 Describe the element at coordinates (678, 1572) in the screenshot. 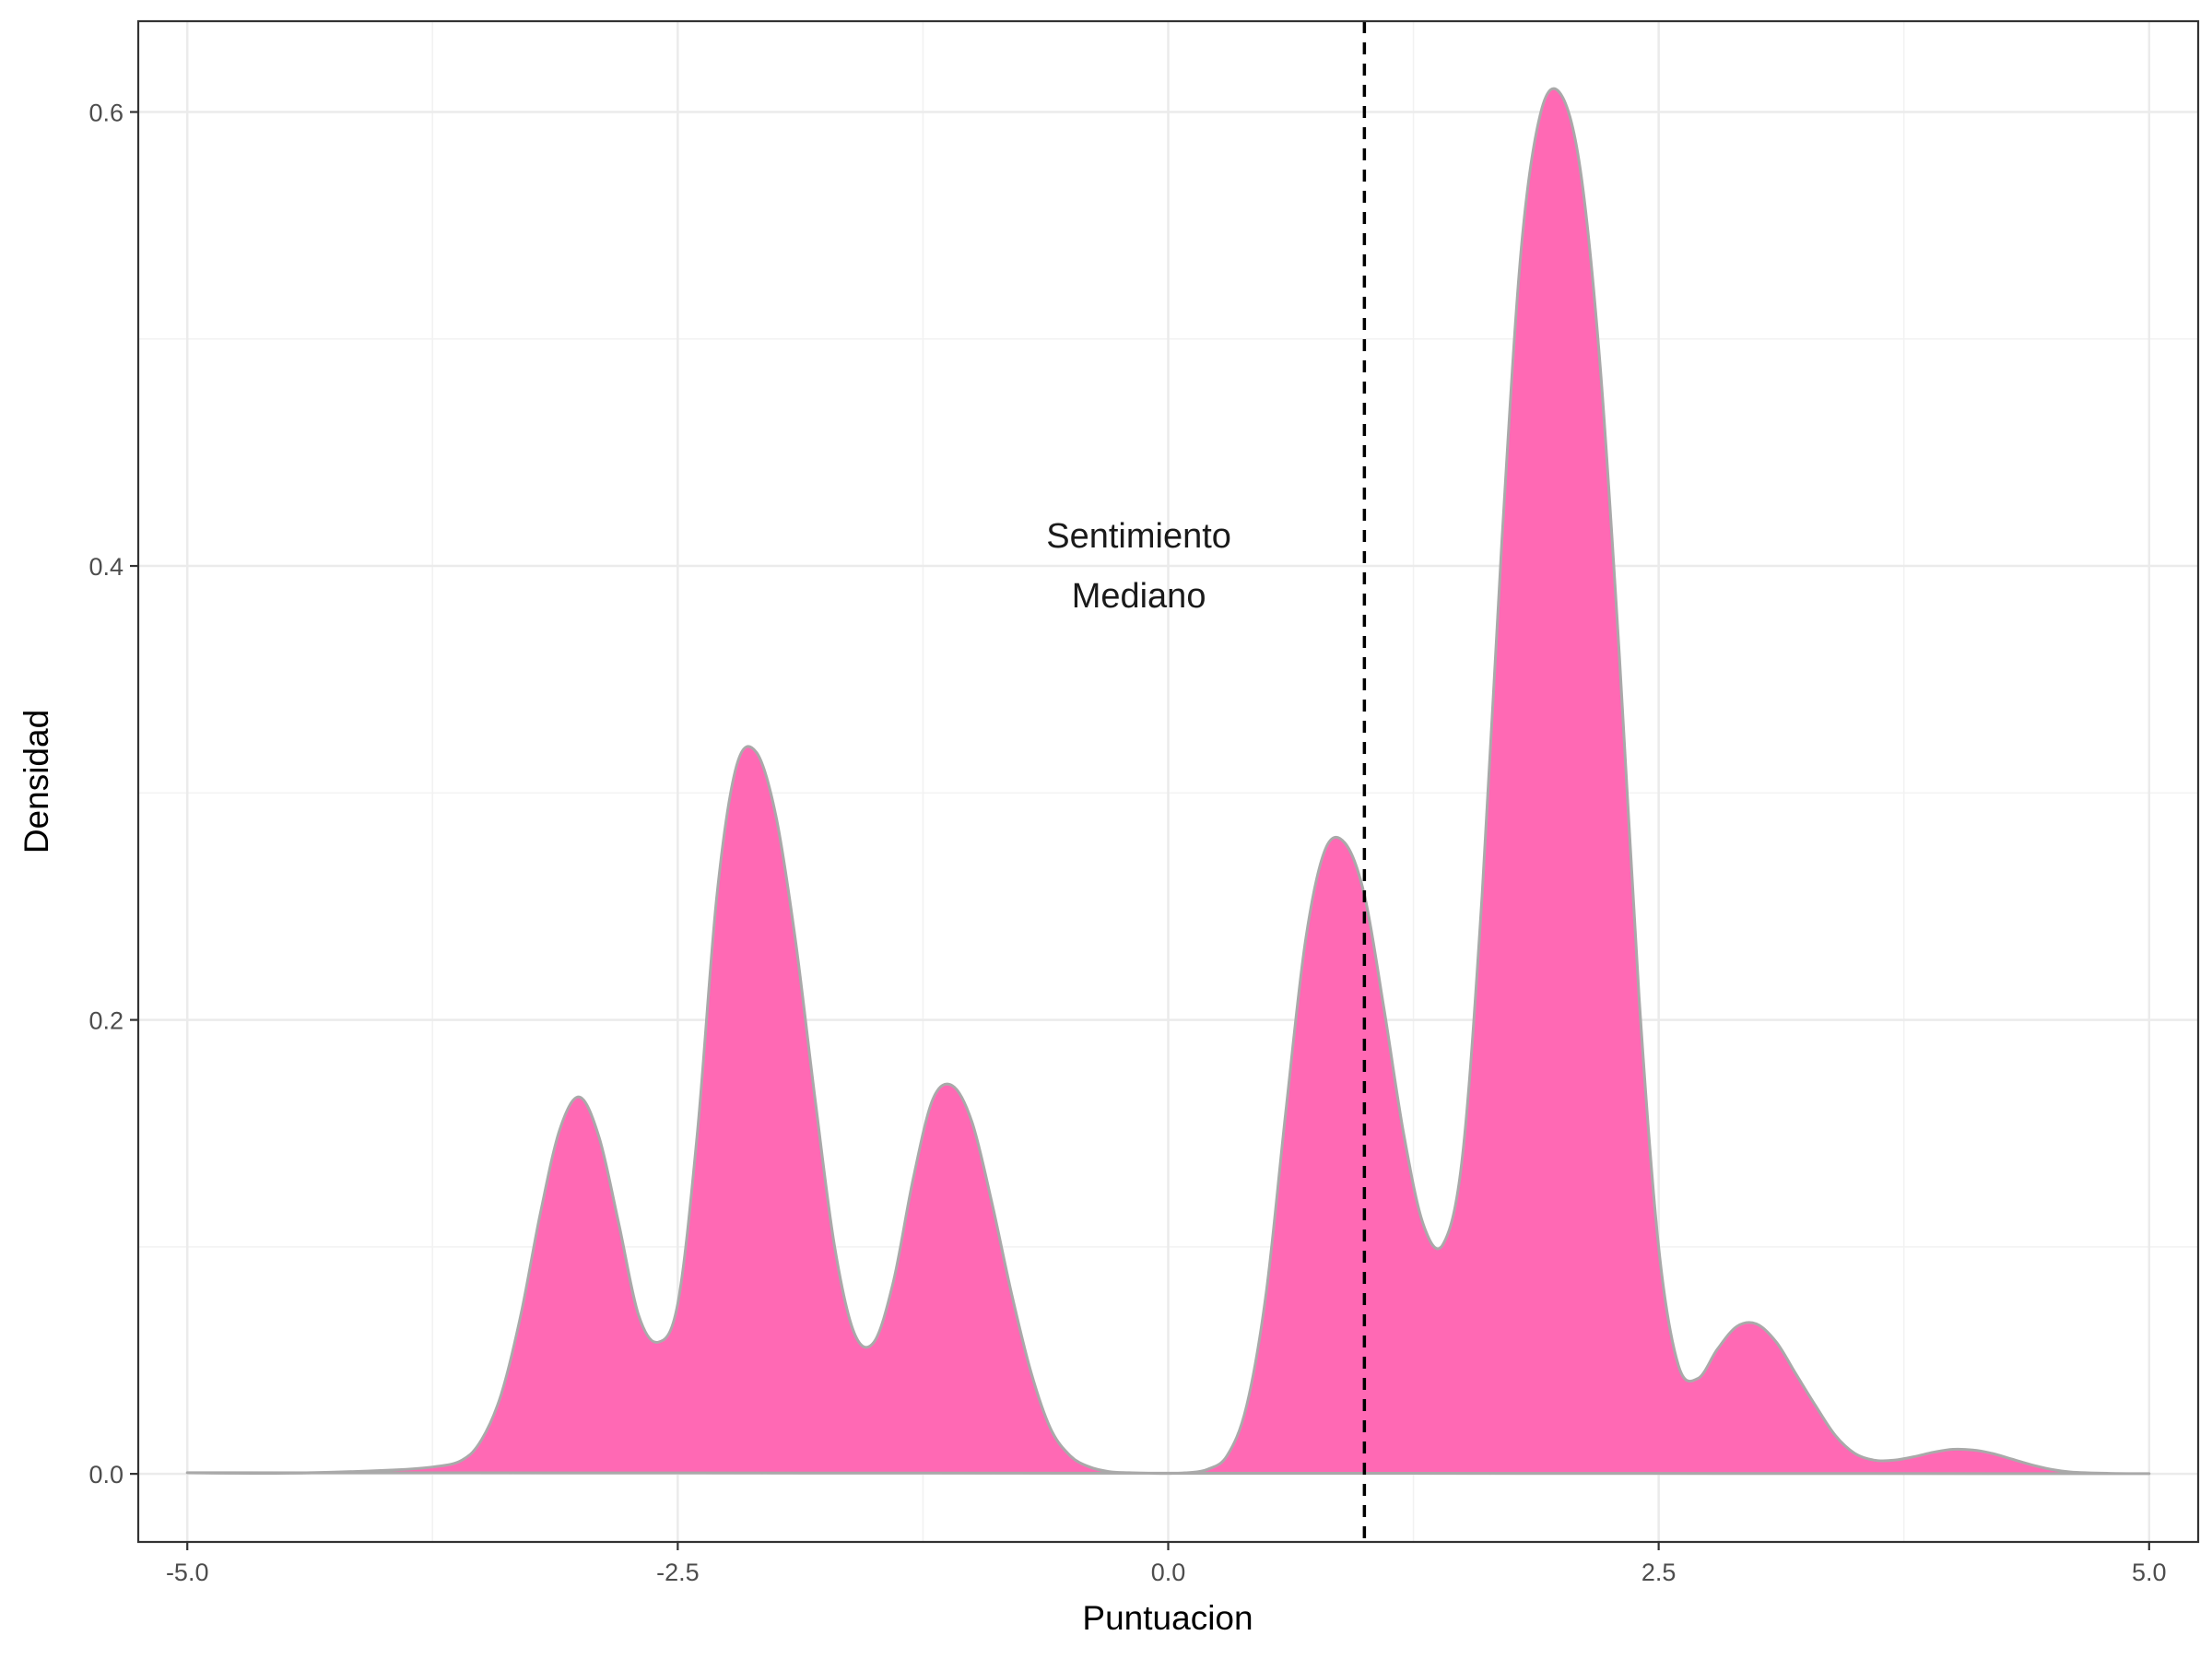

I see `x-tick-label: -2.5` at that location.